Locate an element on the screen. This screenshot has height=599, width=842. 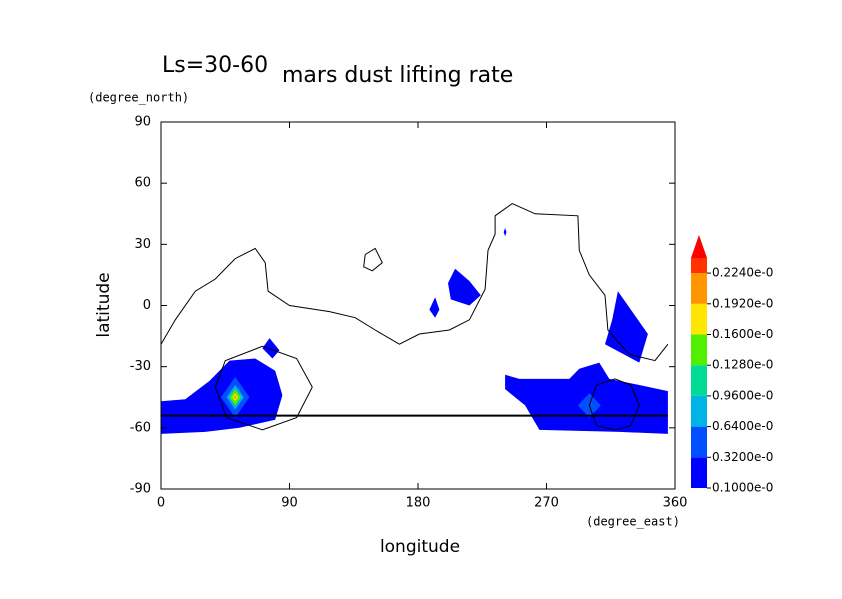
colorbar-label: 0.6400e-0 is located at coordinates (742, 426).